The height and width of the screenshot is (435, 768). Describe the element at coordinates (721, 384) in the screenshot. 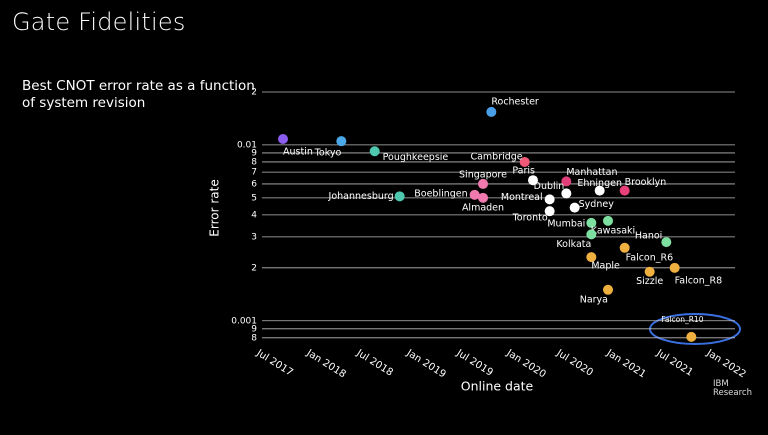

I see `logo-line: IBM` at that location.